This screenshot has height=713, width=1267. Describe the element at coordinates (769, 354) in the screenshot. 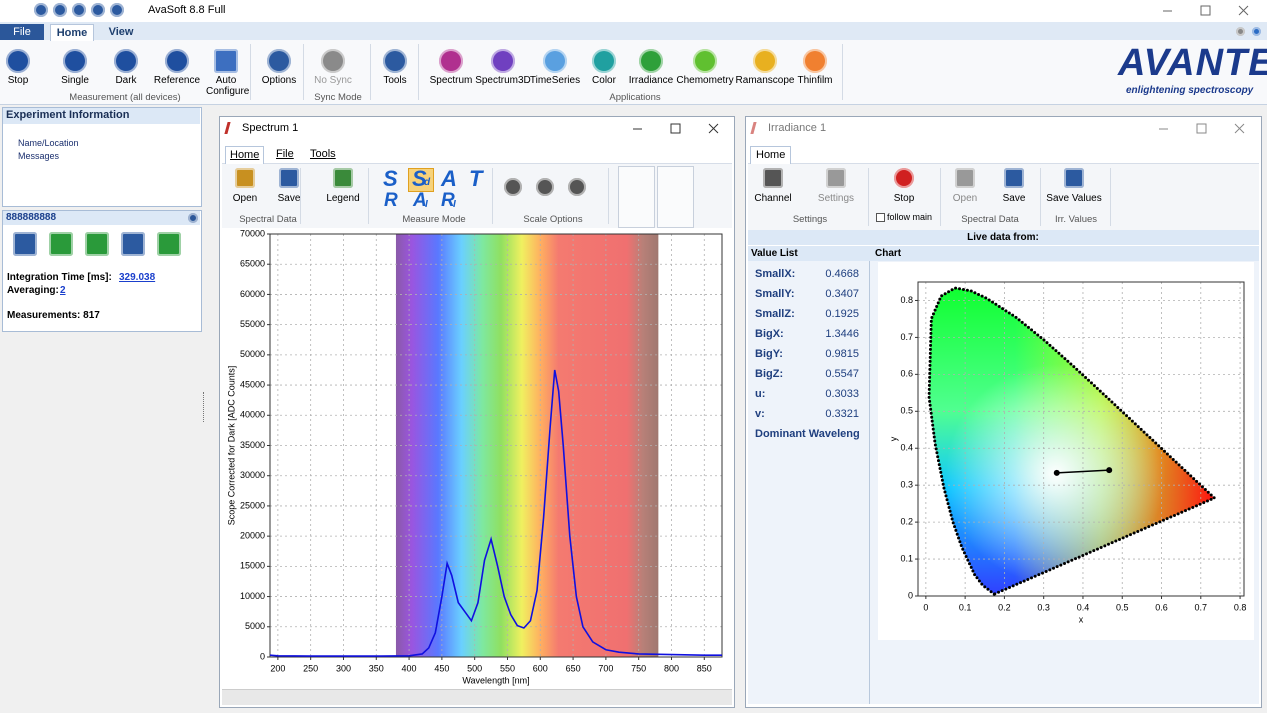

I see `value-label: BigY:` at that location.